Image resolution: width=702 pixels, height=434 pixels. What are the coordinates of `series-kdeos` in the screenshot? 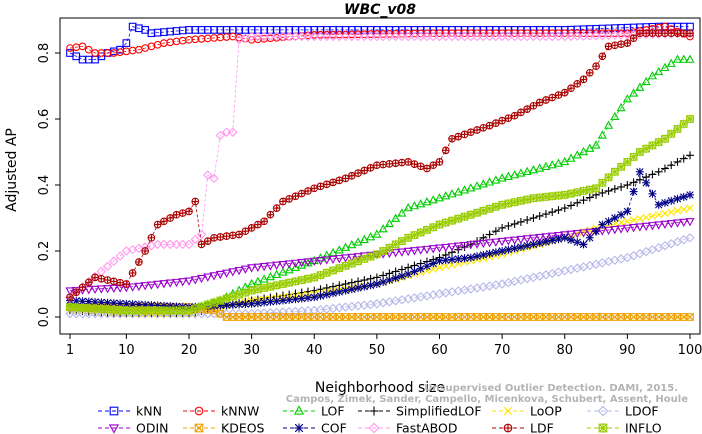 It's located at (380, 312).